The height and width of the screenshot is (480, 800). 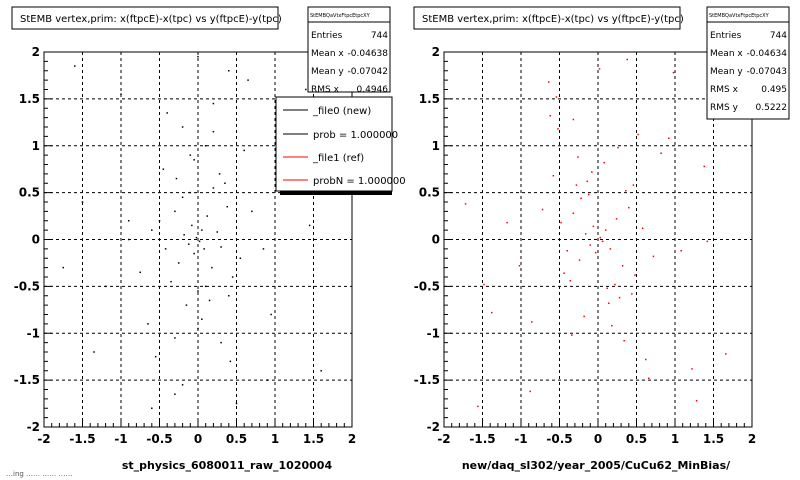 I want to click on right-stats-value-4: 0.5222, so click(x=772, y=108).